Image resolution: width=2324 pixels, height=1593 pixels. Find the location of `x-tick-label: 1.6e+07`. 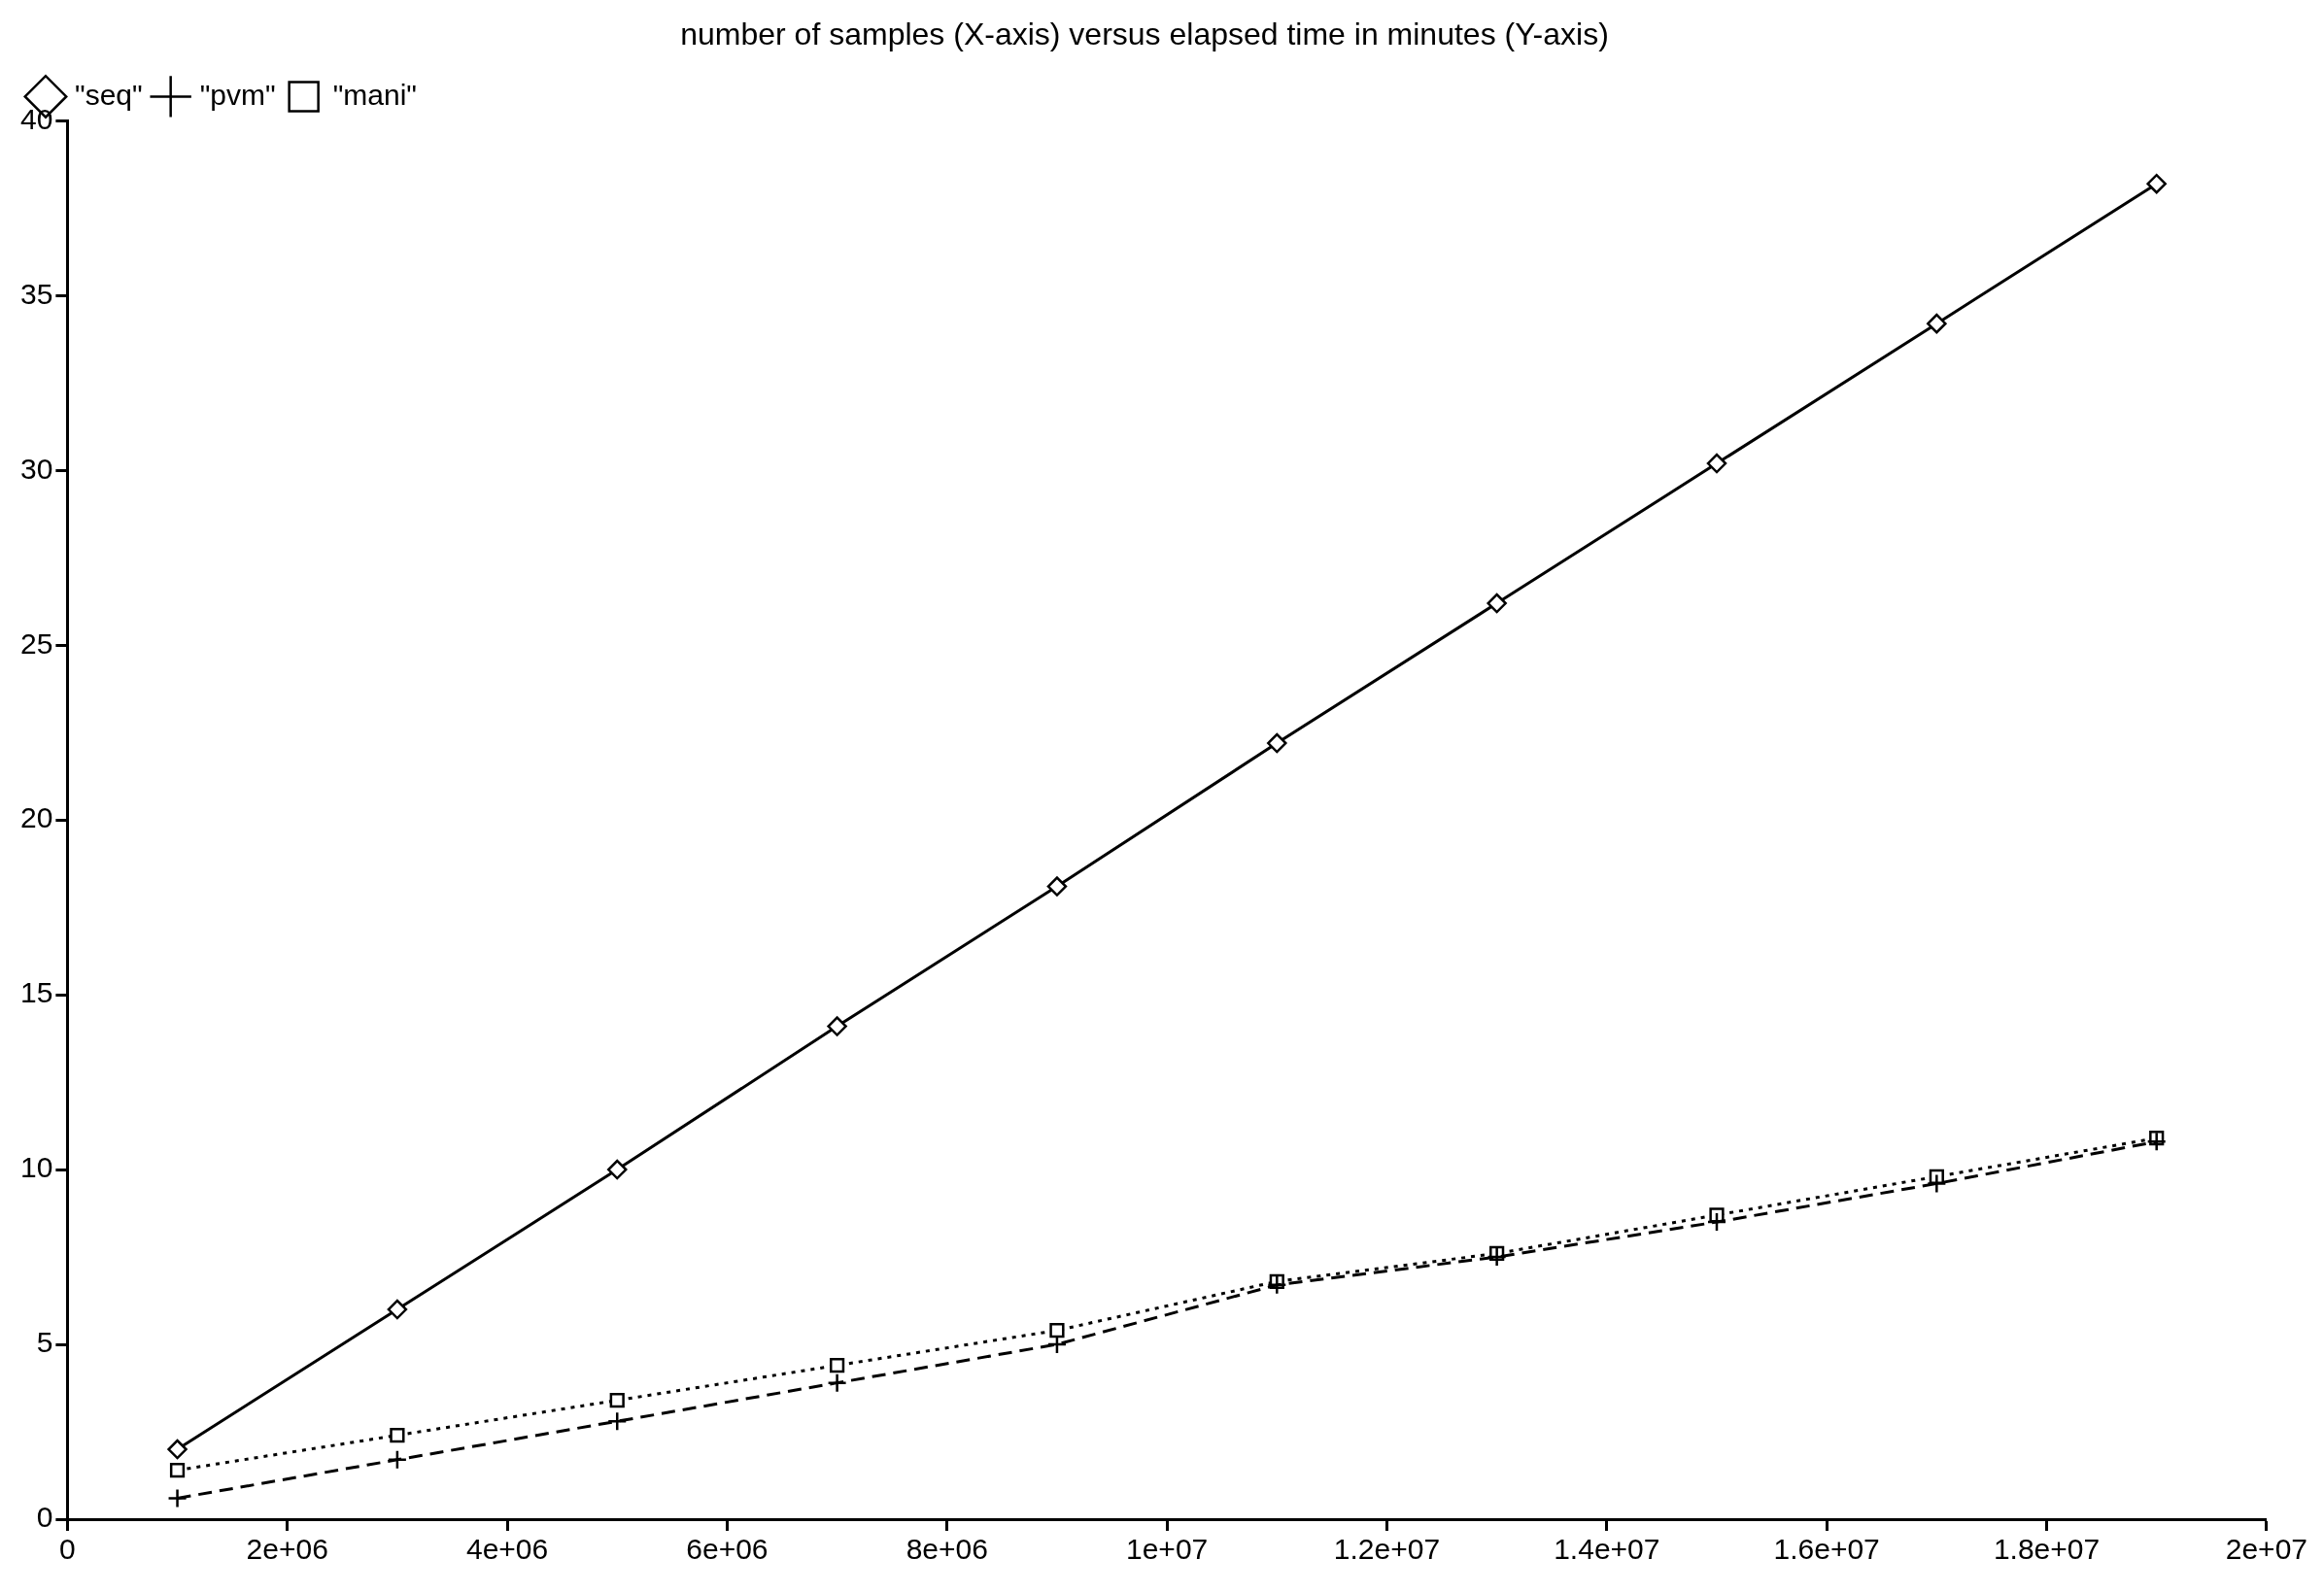

x-tick-label: 1.6e+07 is located at coordinates (1827, 1549).